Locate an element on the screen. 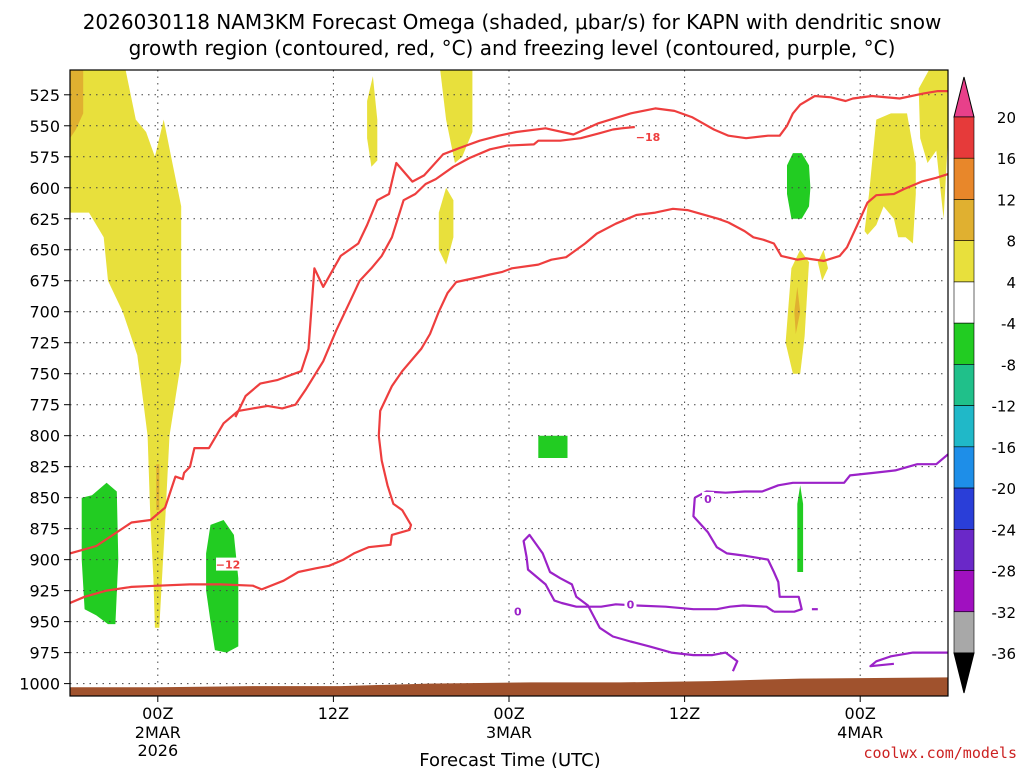 This screenshot has width=1024, height=768. y-tick-label: 975 is located at coordinates (44, 653).